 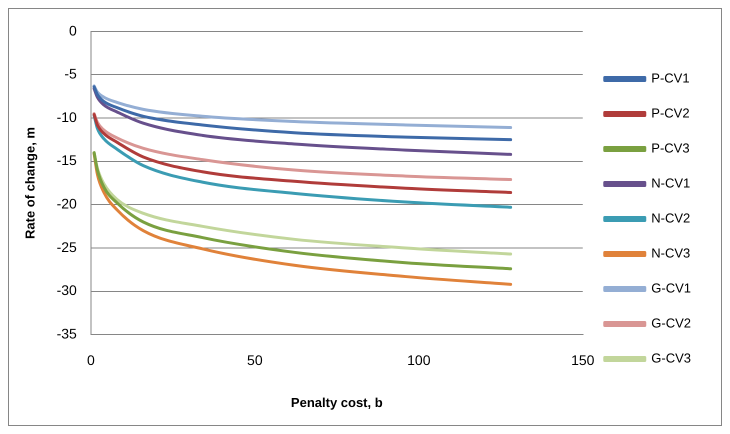 I want to click on x-axis-title: Penalty cost, b, so click(x=336, y=402).